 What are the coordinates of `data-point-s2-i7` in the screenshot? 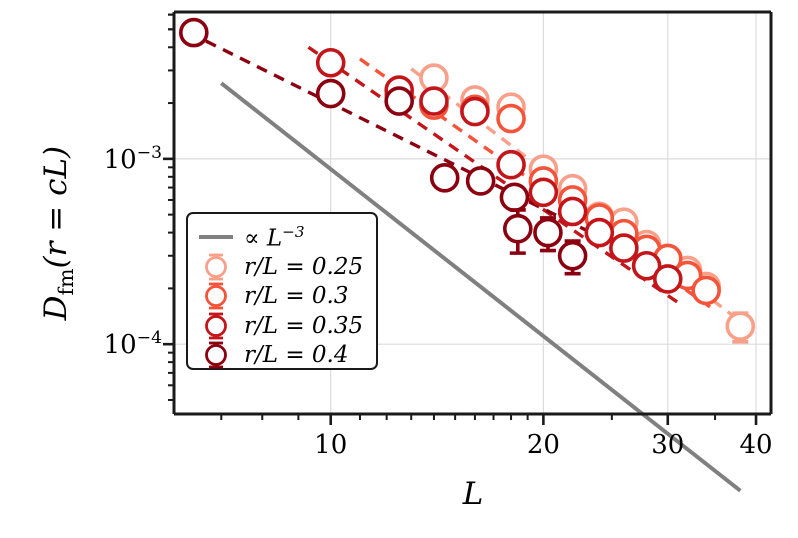 It's located at (599, 232).